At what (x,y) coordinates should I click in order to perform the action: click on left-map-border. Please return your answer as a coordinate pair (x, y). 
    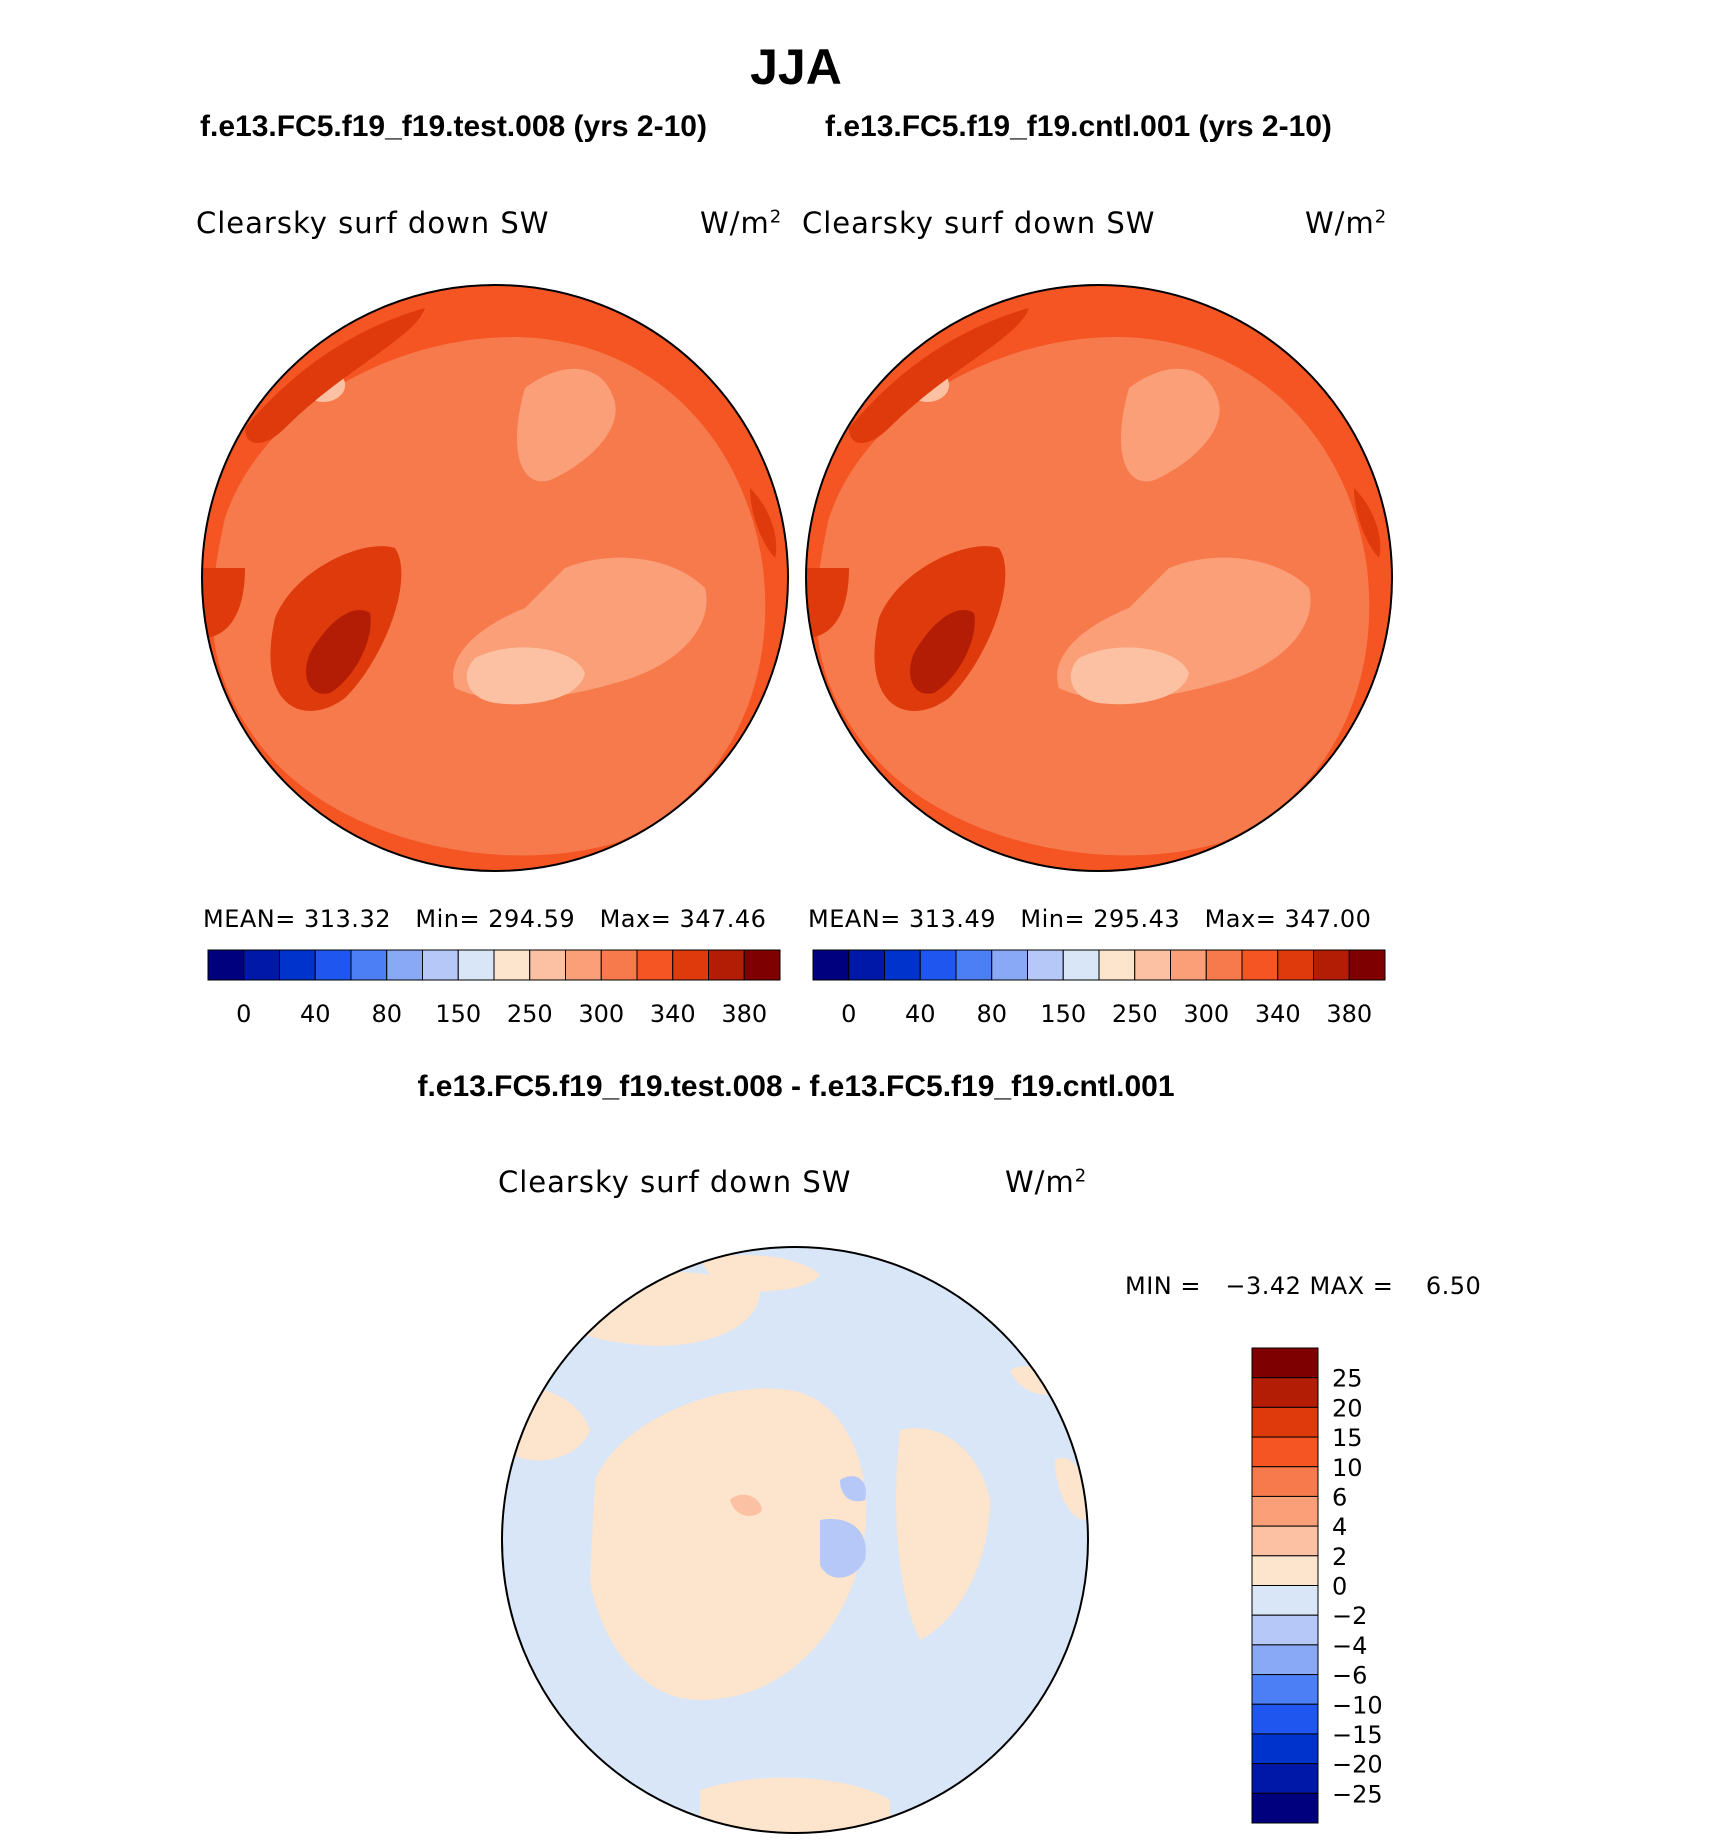
    Looking at the image, I should click on (495, 578).